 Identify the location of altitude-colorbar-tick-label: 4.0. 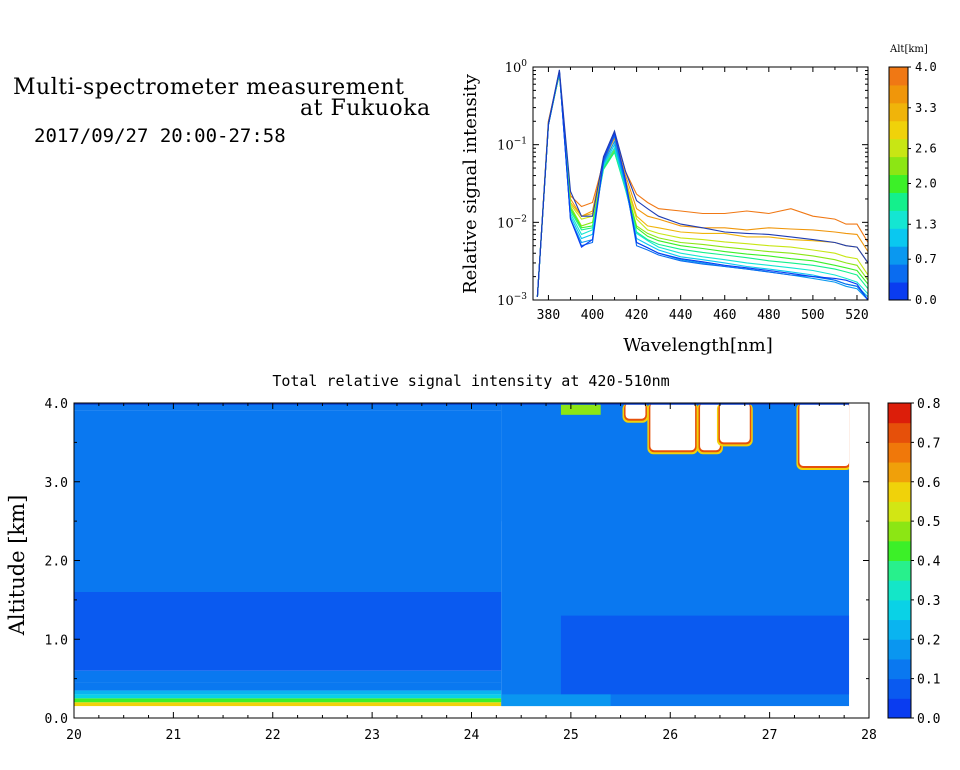
(926, 67).